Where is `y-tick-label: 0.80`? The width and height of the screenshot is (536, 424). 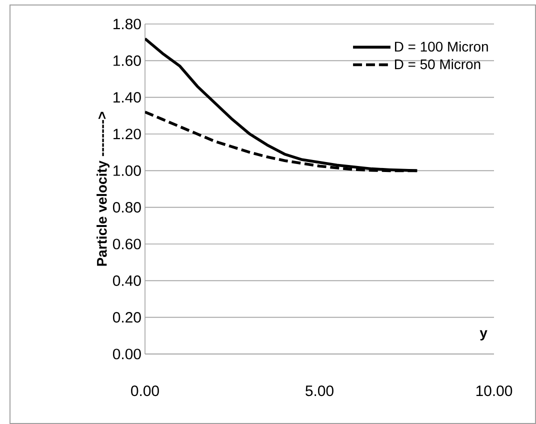
y-tick-label: 0.80 is located at coordinates (126, 207).